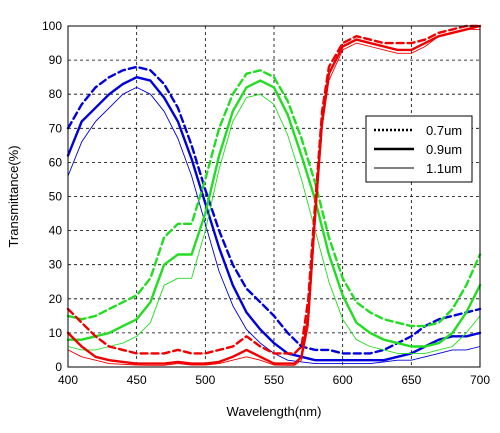 This screenshot has width=500, height=433. Describe the element at coordinates (205, 380) in the screenshot. I see `x-tick-label: 500` at that location.